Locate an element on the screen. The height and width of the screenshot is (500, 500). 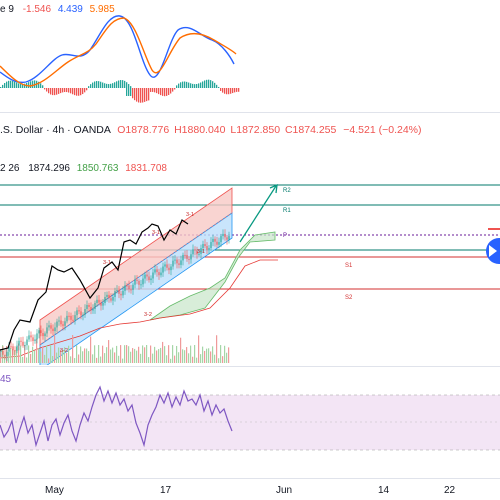
ichimoku-leading-b: 1831.708 is located at coordinates (146, 168).